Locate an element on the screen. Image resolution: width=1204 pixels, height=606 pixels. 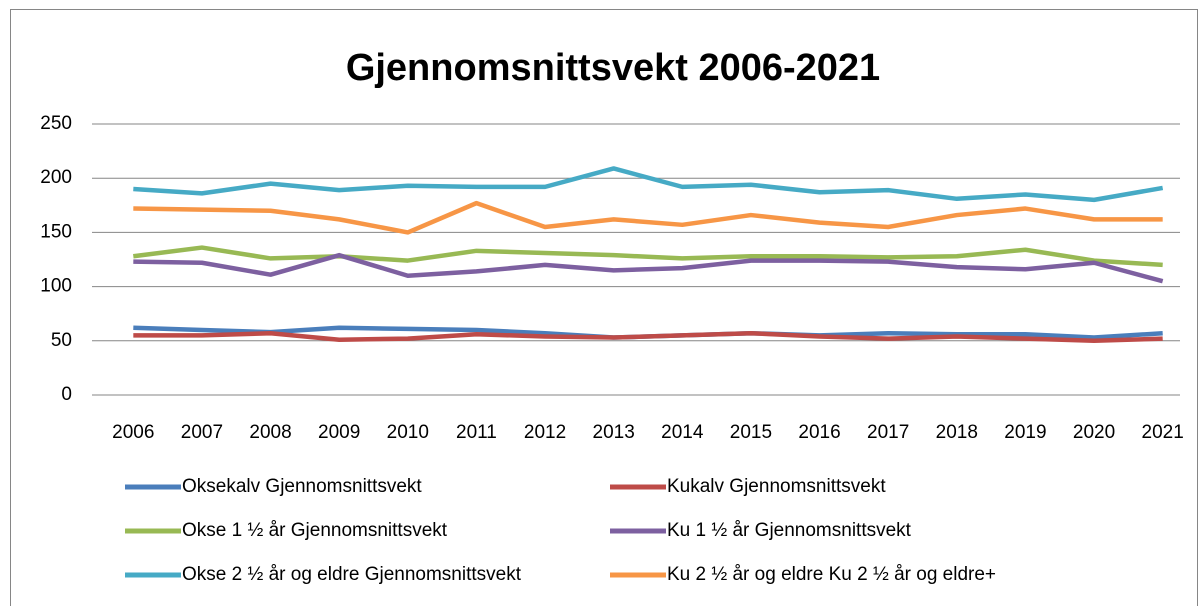
x-tick-label: 2011 is located at coordinates (476, 432).